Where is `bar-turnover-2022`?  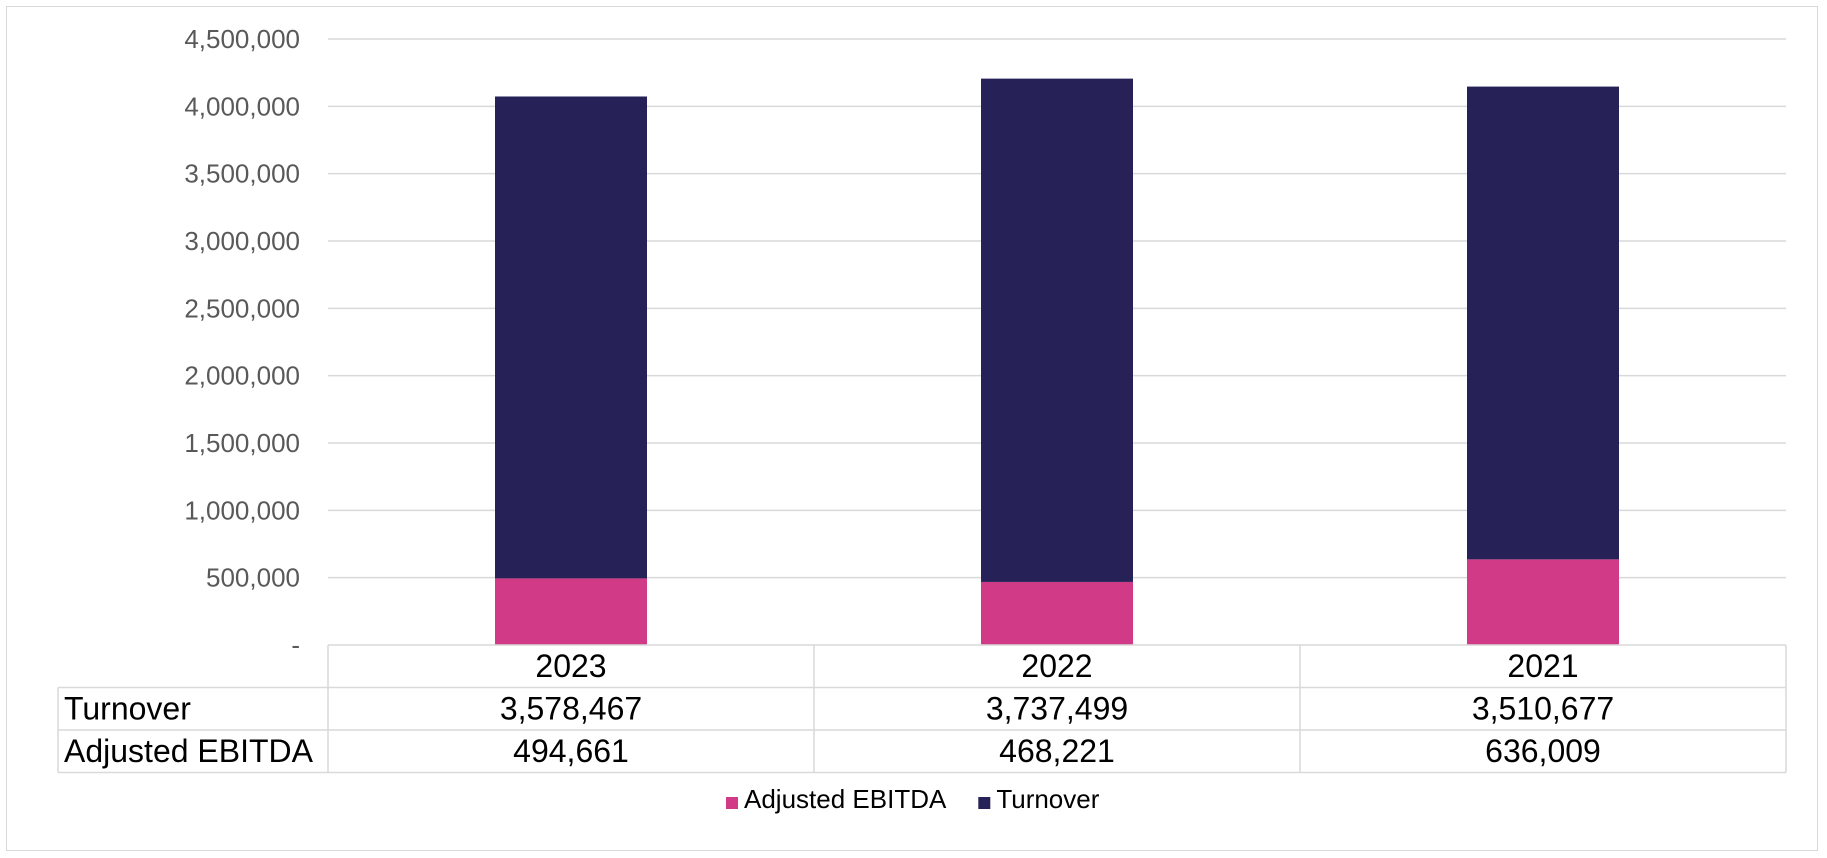
bar-turnover-2022 is located at coordinates (1057, 330).